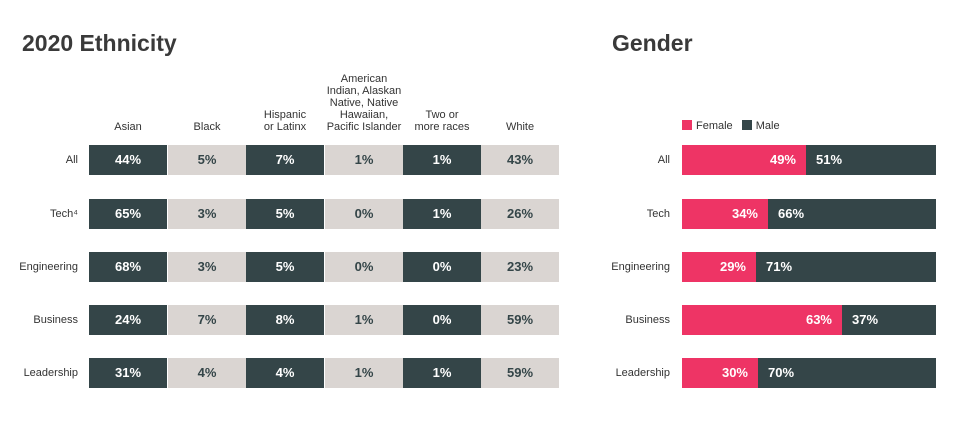 The height and width of the screenshot is (425, 961). I want to click on gender-row-label: Leadership, so click(642, 373).